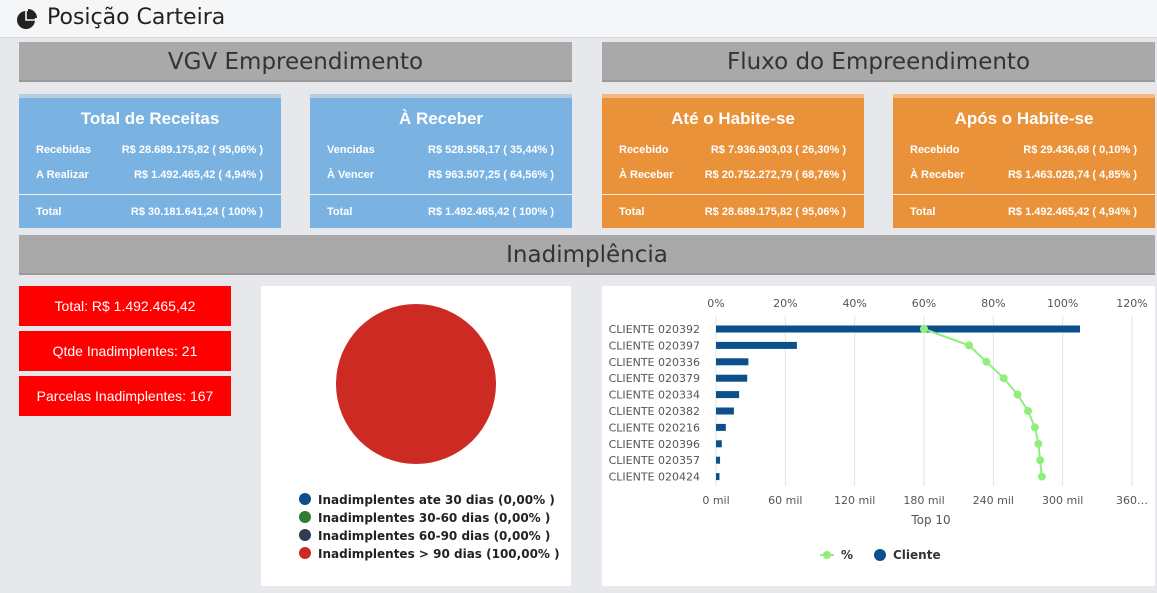 The image size is (1157, 593). What do you see at coordinates (854, 303) in the screenshot?
I see `pct-tick-label: 40%` at bounding box center [854, 303].